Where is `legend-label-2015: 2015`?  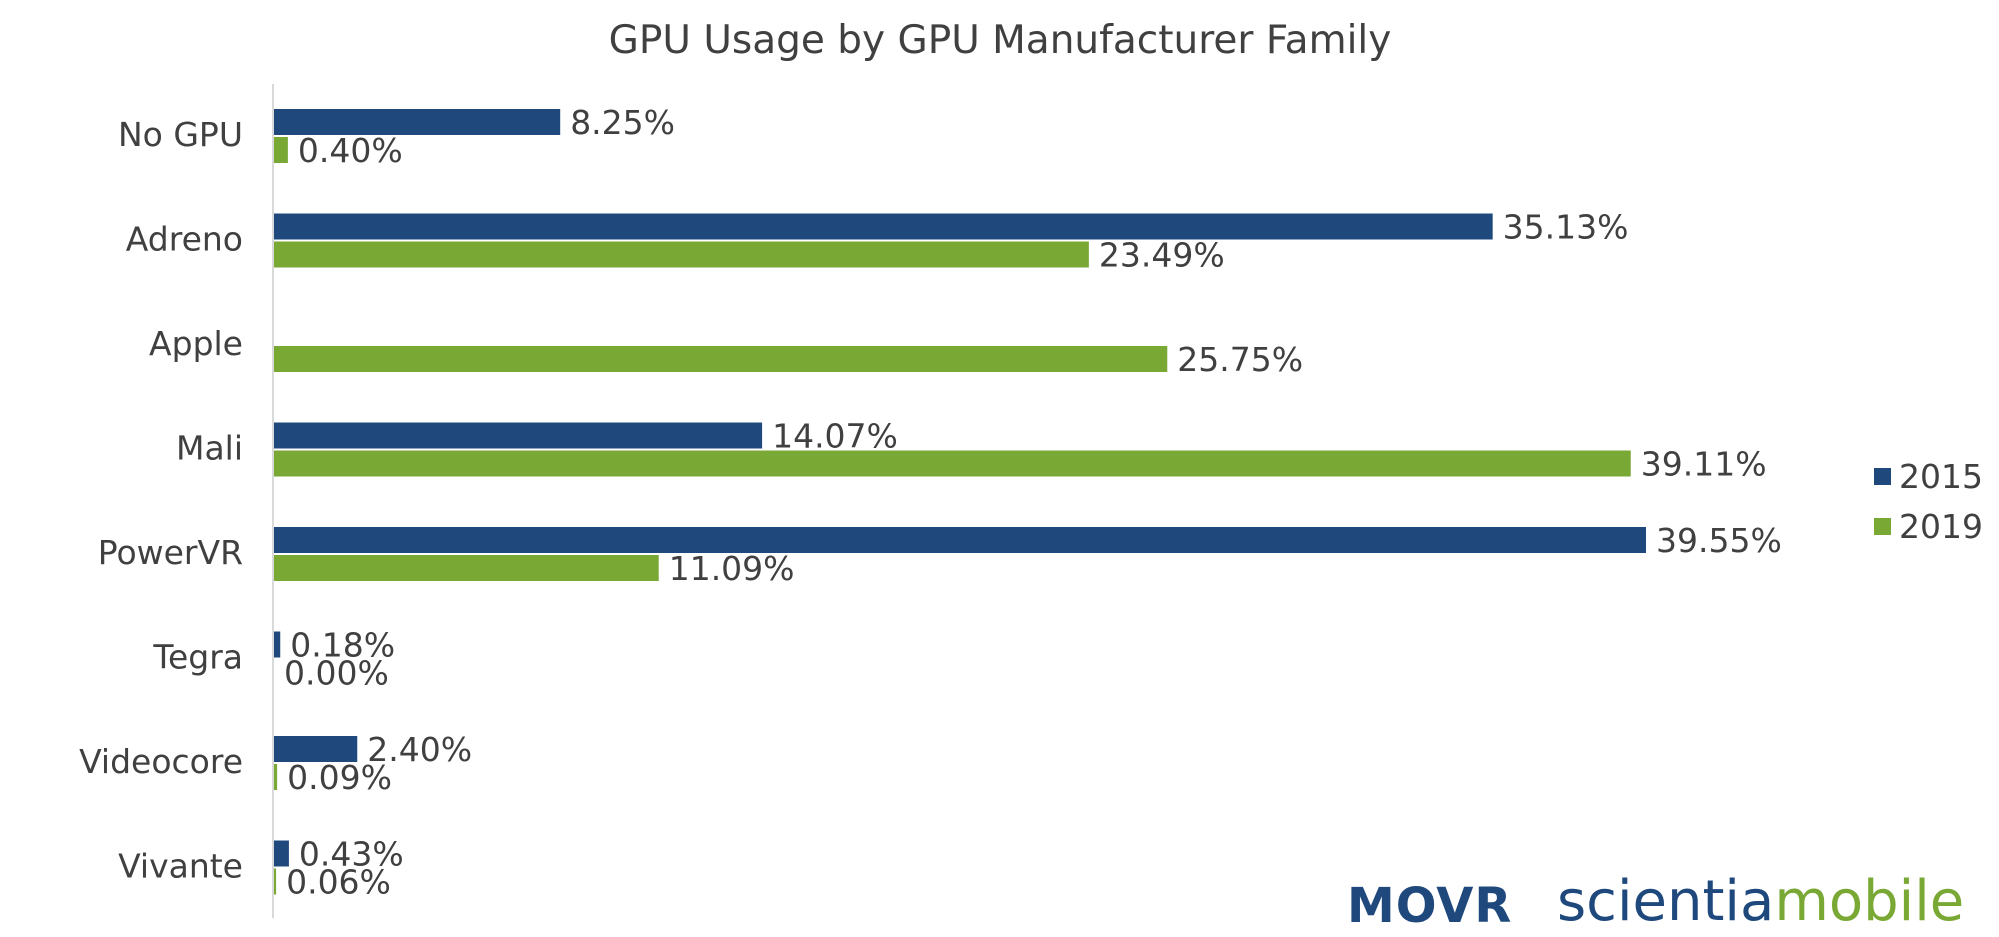 legend-label-2015: 2015 is located at coordinates (1941, 476).